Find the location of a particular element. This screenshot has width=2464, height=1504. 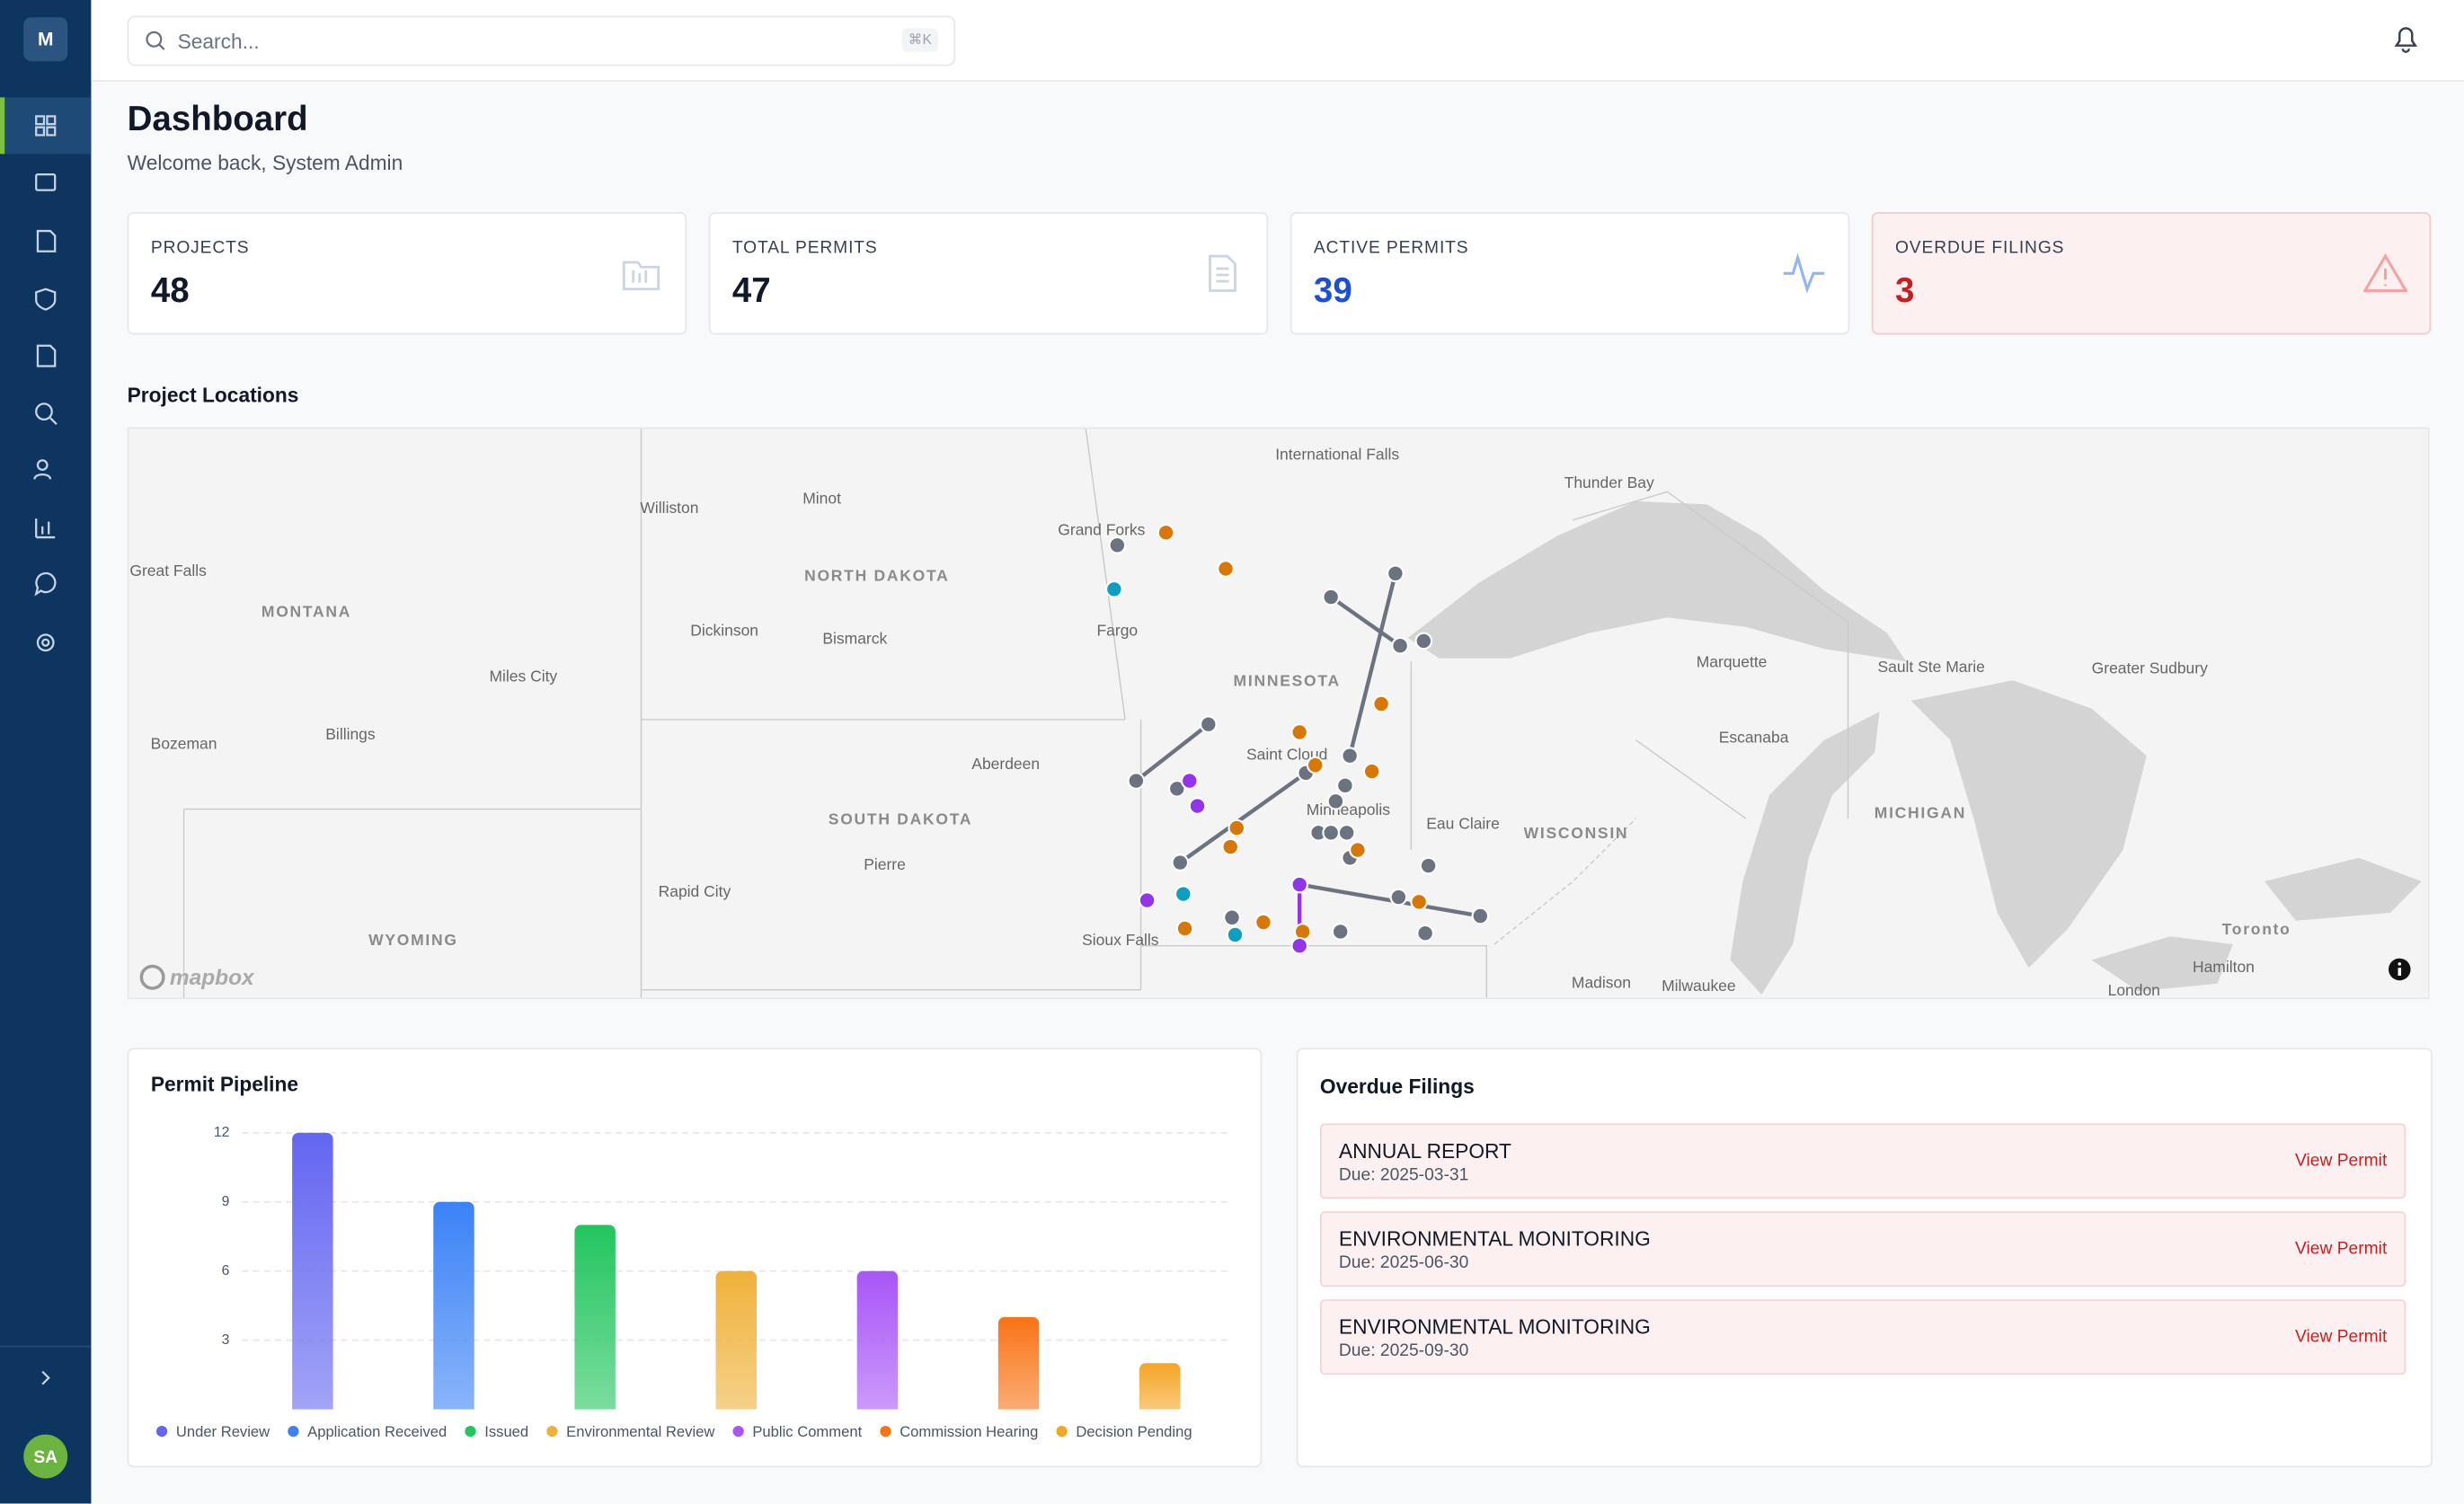

legend-label: Decision Pending is located at coordinates (1134, 1431).